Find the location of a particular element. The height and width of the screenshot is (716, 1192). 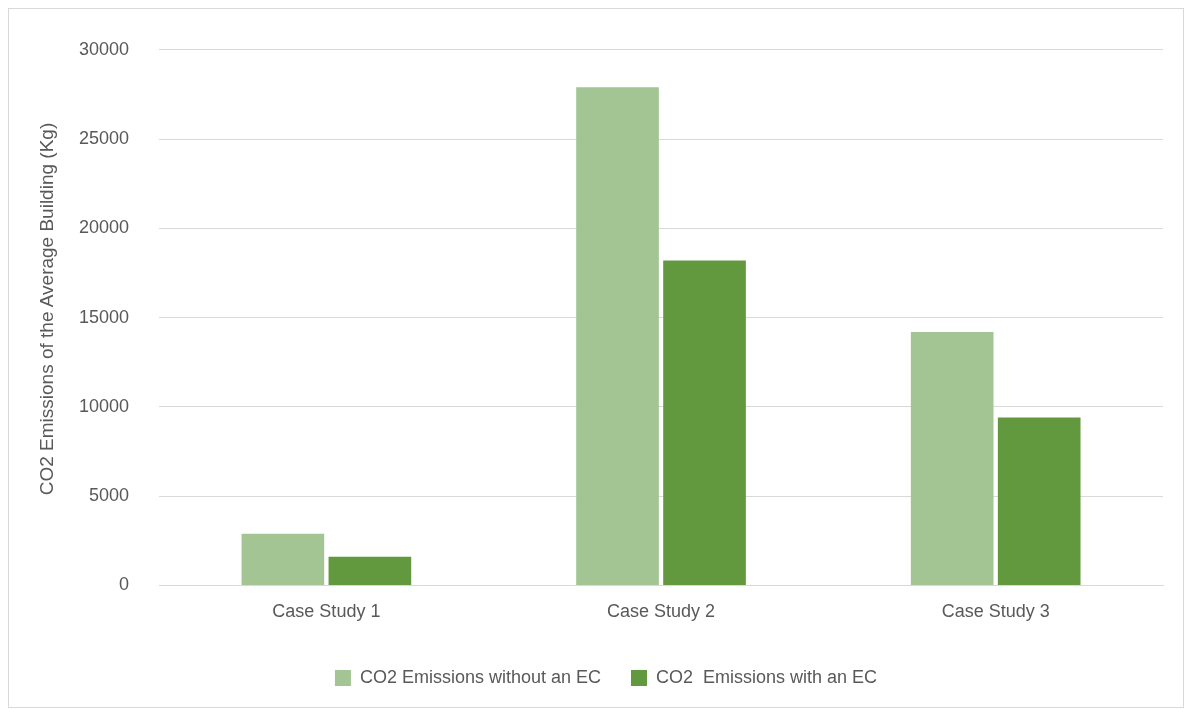

y-axis-title: CO2 Emissions of the Average Building (Kg) is located at coordinates (46, 309).